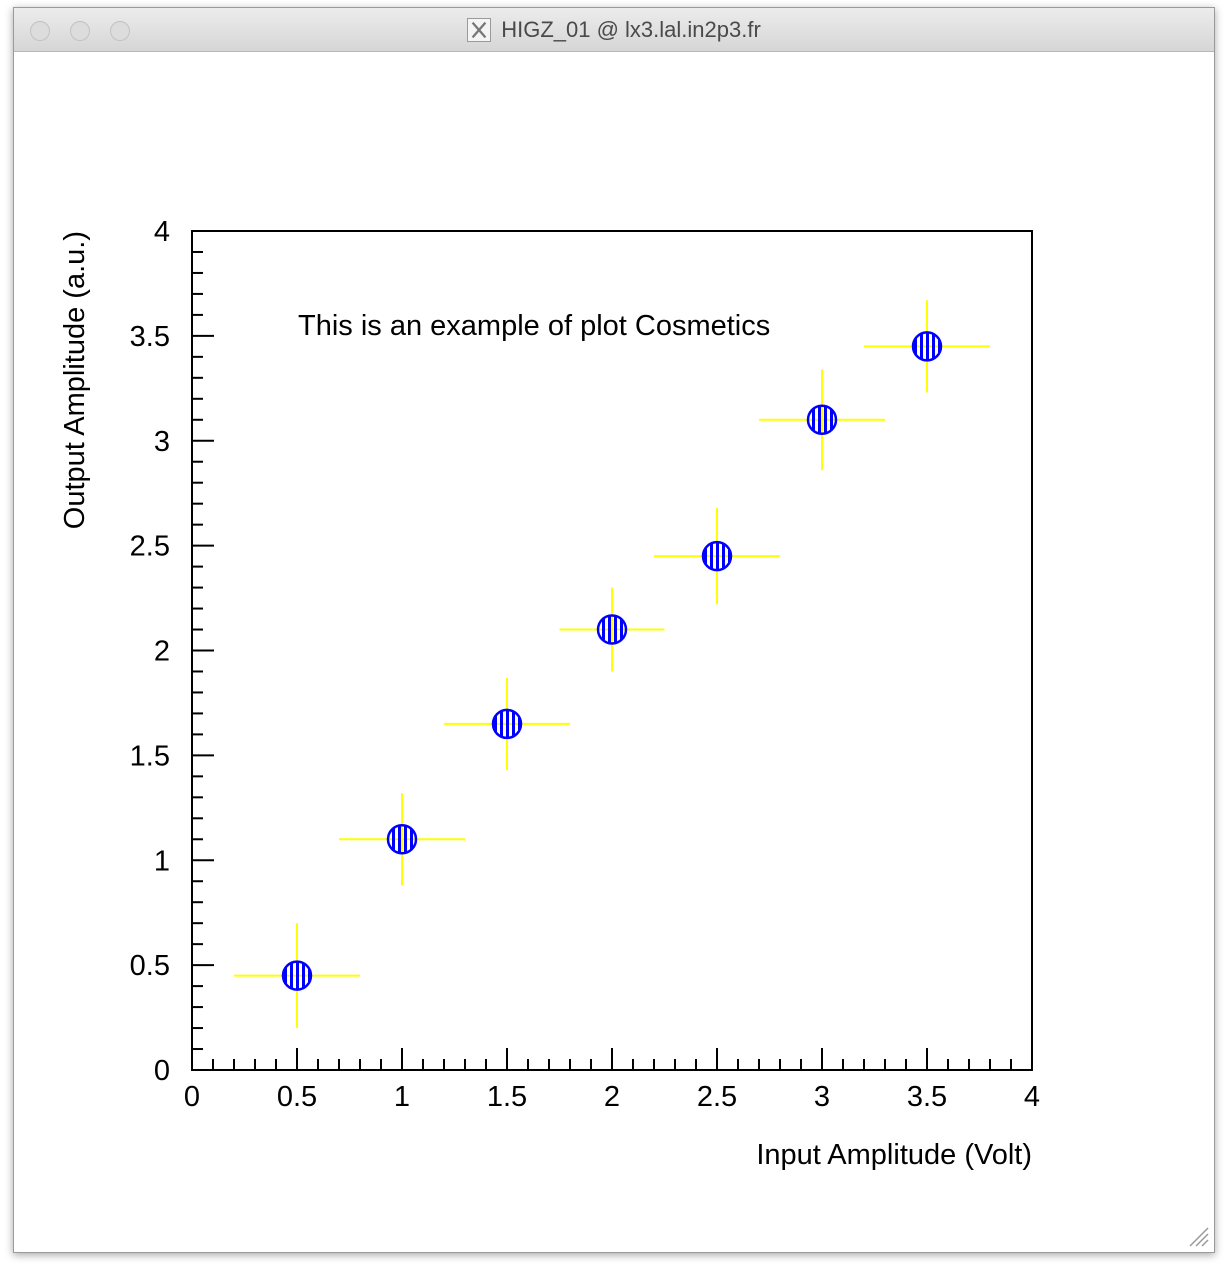 This screenshot has height=1272, width=1228. What do you see at coordinates (150, 547) in the screenshot?
I see `y-tick-label: 2.5` at bounding box center [150, 547].